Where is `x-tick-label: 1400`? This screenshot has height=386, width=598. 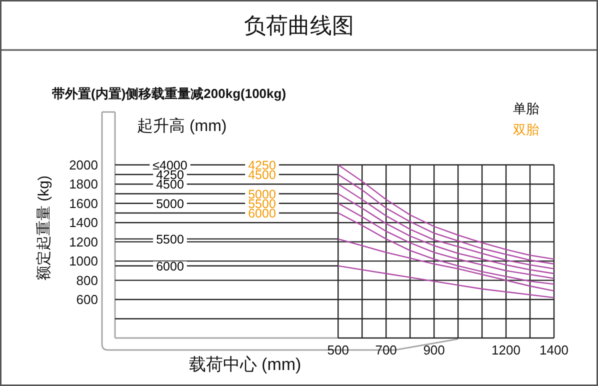
x-tick-label: 1400 is located at coordinates (554, 350).